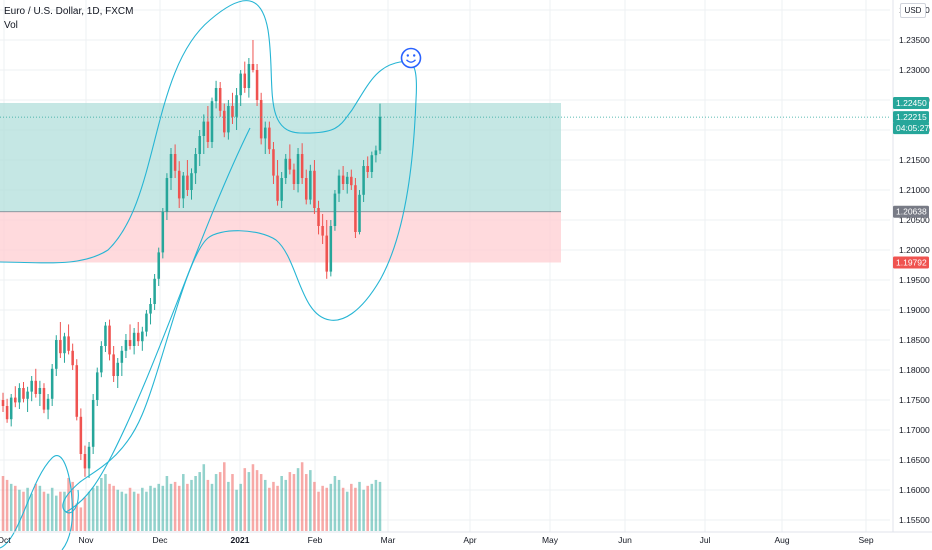 The height and width of the screenshot is (550, 932). What do you see at coordinates (914, 490) in the screenshot?
I see `y-tick-label: 1.16000` at bounding box center [914, 490].